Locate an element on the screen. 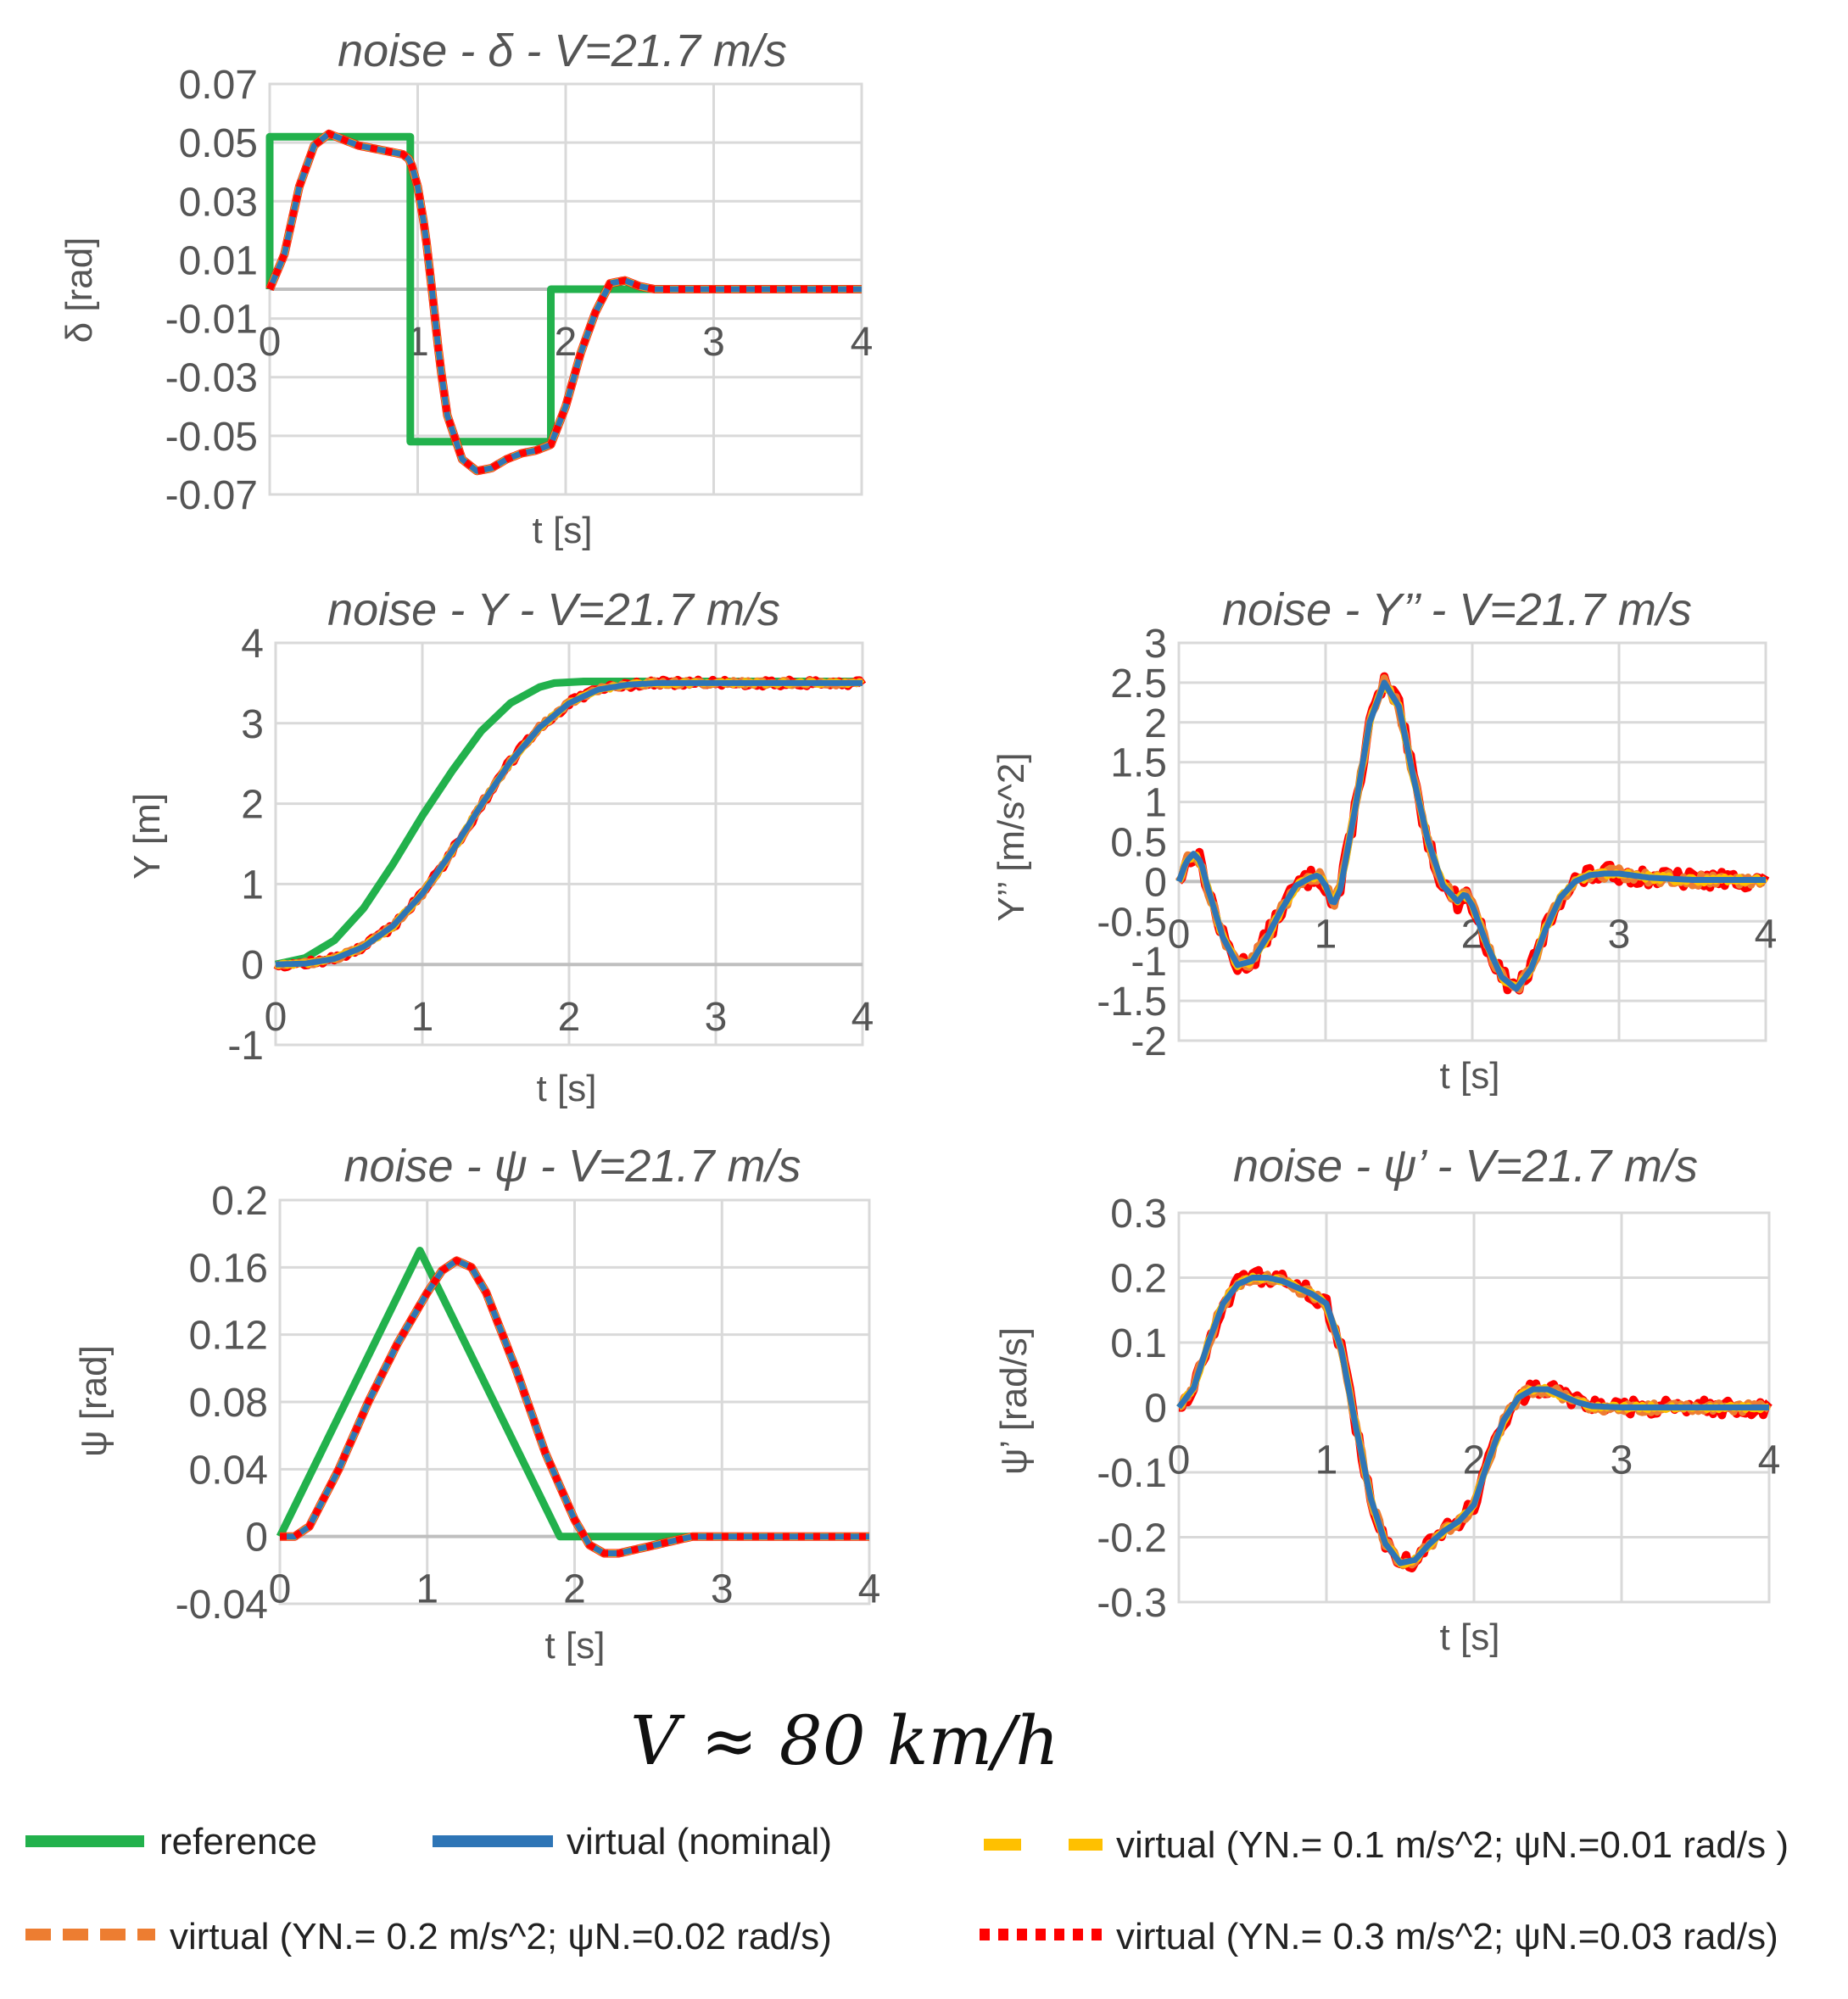 This screenshot has height=1999, width=1848. y-tick-label: -0.05 is located at coordinates (212, 437).